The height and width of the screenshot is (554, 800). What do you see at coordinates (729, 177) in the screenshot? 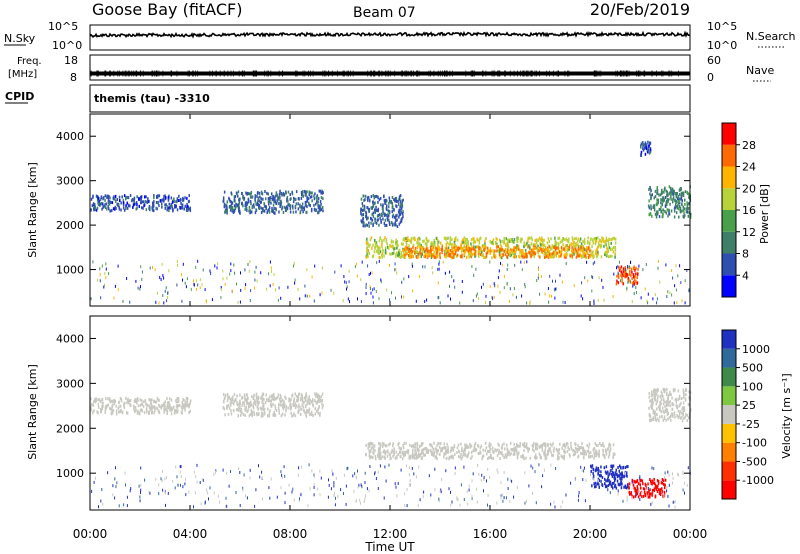
I see `power-colorbar-swatch` at bounding box center [729, 177].